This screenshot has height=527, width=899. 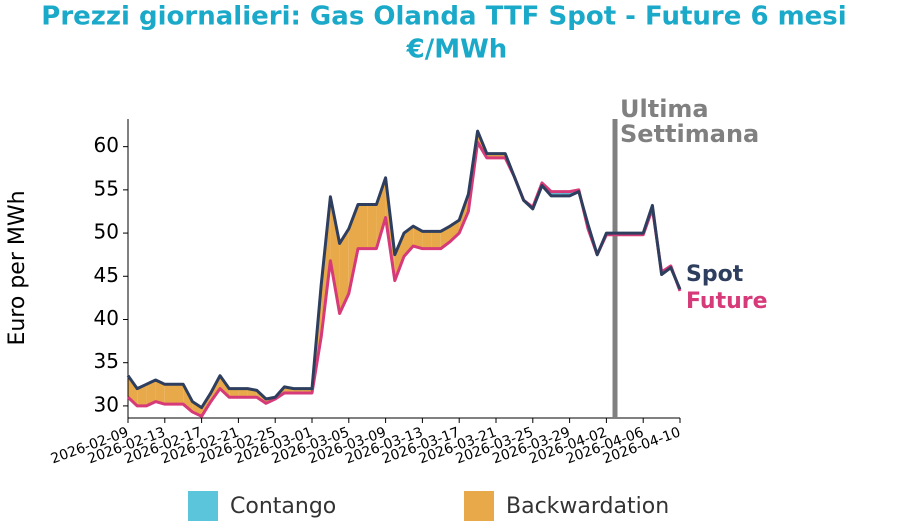 What do you see at coordinates (664, 109) in the screenshot?
I see `annotation-text: Ultima` at bounding box center [664, 109].